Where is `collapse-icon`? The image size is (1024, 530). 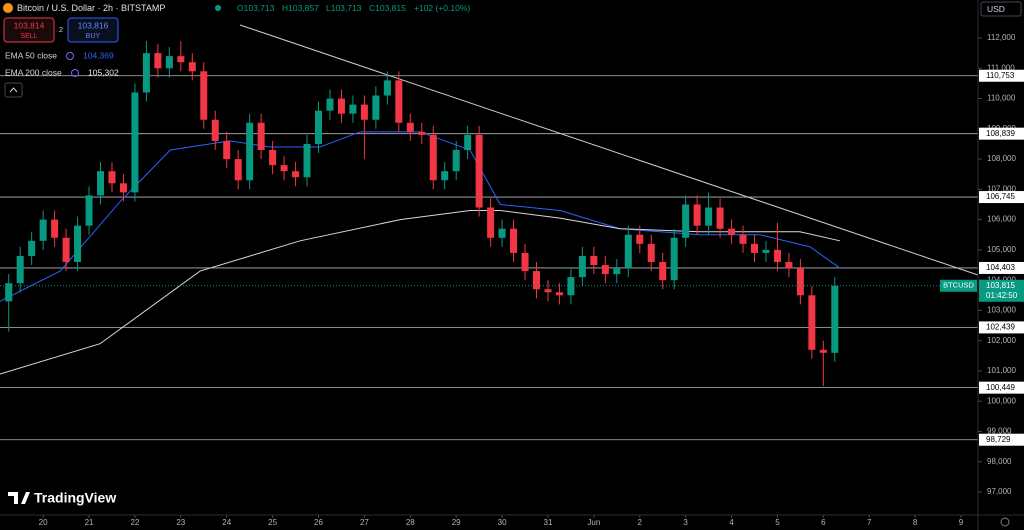 collapse-icon is located at coordinates (13, 90).